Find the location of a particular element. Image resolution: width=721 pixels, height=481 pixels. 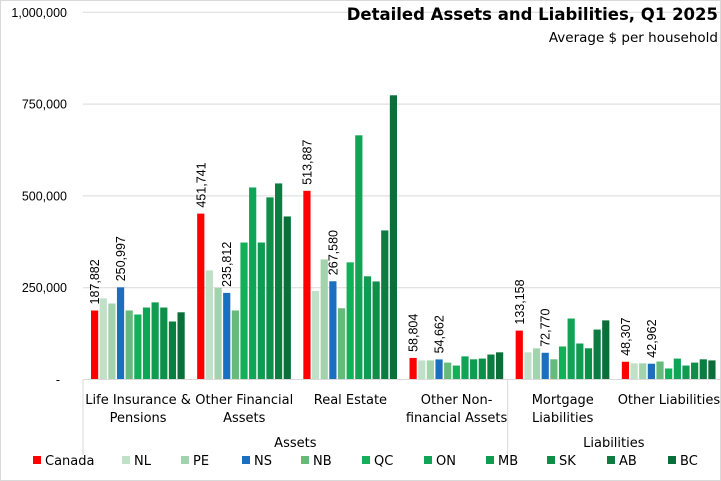

category-label: Pensions is located at coordinates (138, 418).